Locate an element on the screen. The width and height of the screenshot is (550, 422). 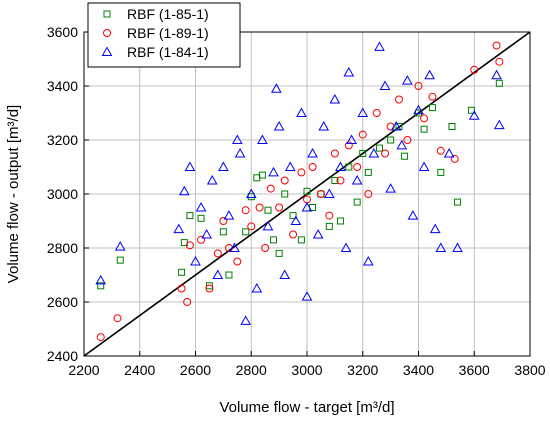
y-axis-title: Volume flow - output [m³/d] is located at coordinates (13, 194).